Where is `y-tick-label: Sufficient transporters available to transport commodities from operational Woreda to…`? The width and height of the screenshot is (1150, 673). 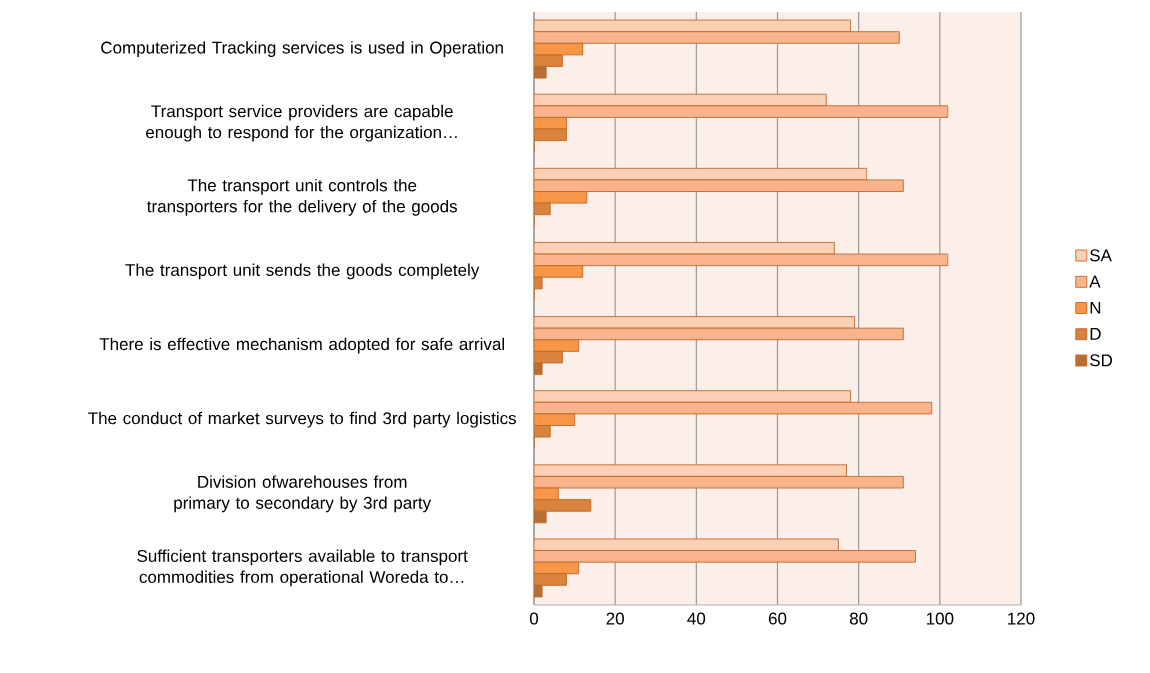
y-tick-label: Sufficient transporters available to transport commodities from operational Woreda to… is located at coordinates (302, 568).